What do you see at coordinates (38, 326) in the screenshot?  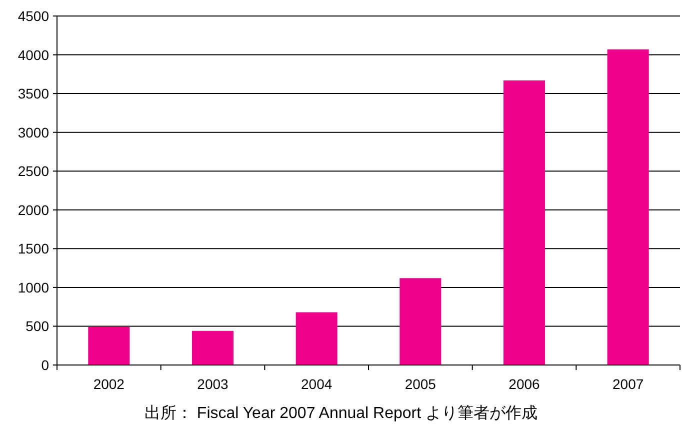 I see `y-tick-label: 500` at bounding box center [38, 326].